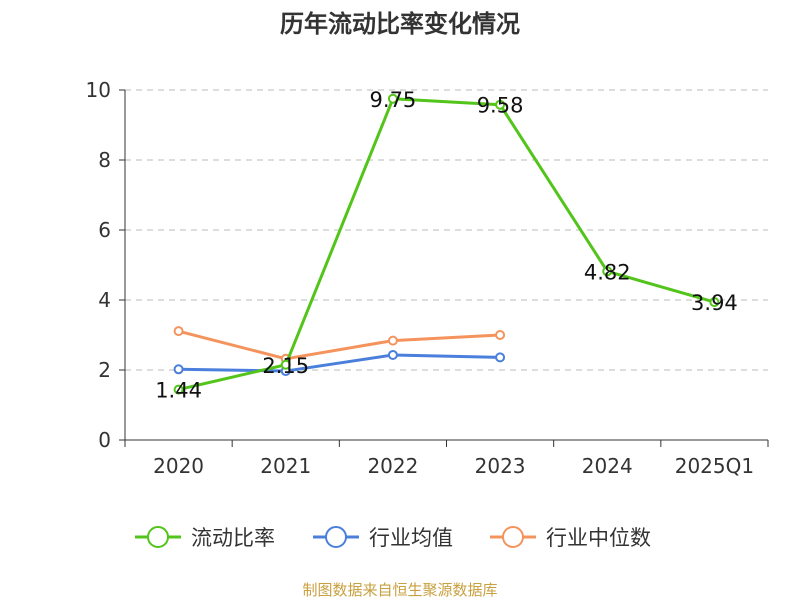 The image size is (800, 600). What do you see at coordinates (104, 440) in the screenshot?
I see `y-tick-label: 0` at bounding box center [104, 440].